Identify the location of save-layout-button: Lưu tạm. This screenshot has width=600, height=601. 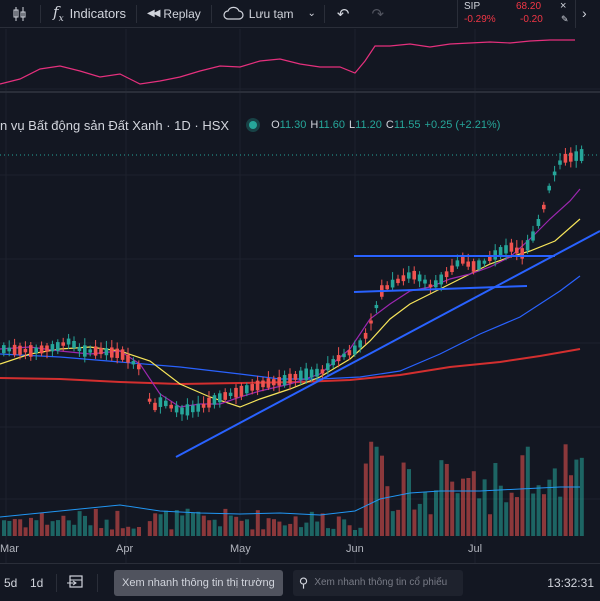
(256, 14).